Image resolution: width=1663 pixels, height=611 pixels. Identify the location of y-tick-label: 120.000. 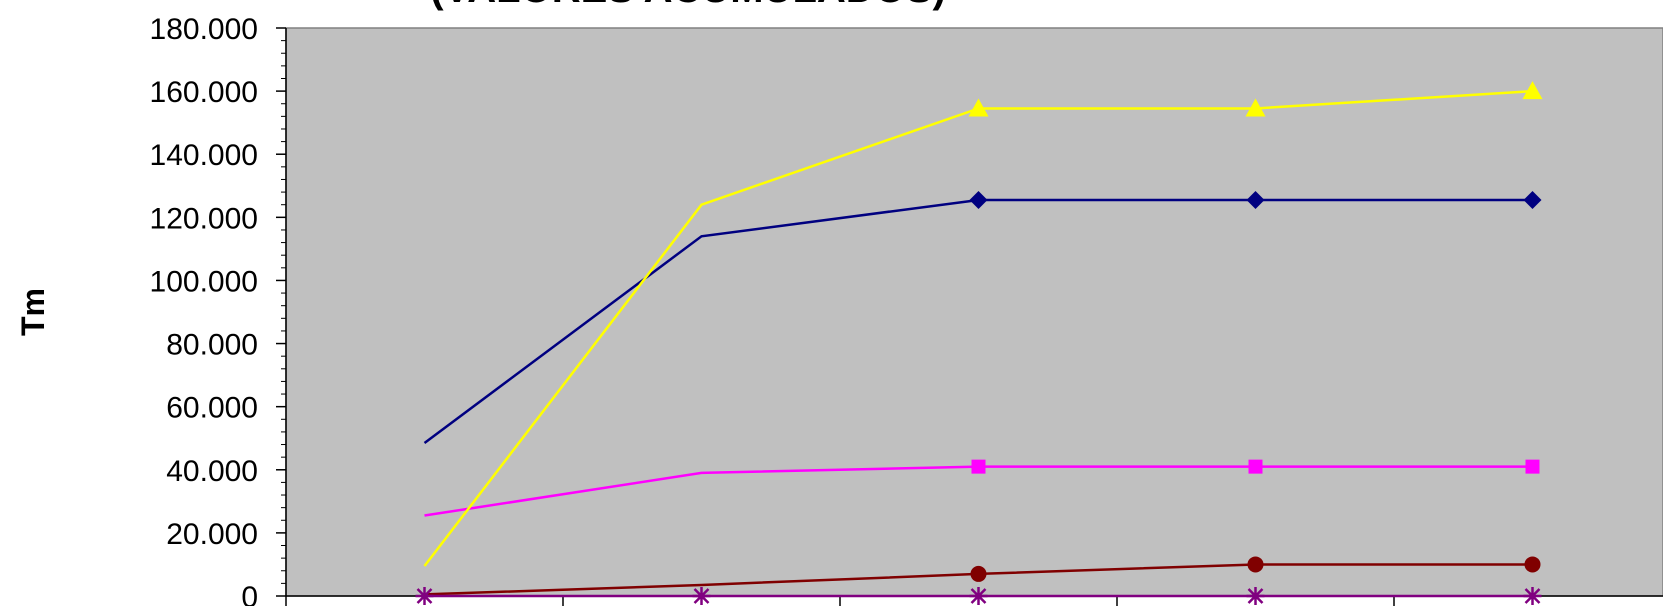
(204, 218).